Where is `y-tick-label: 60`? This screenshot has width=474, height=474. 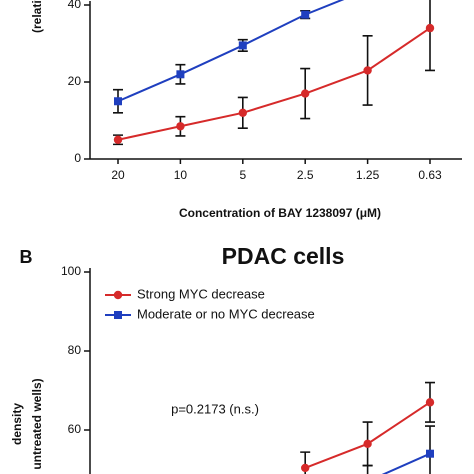 y-tick-label: 60 is located at coordinates (75, 429).